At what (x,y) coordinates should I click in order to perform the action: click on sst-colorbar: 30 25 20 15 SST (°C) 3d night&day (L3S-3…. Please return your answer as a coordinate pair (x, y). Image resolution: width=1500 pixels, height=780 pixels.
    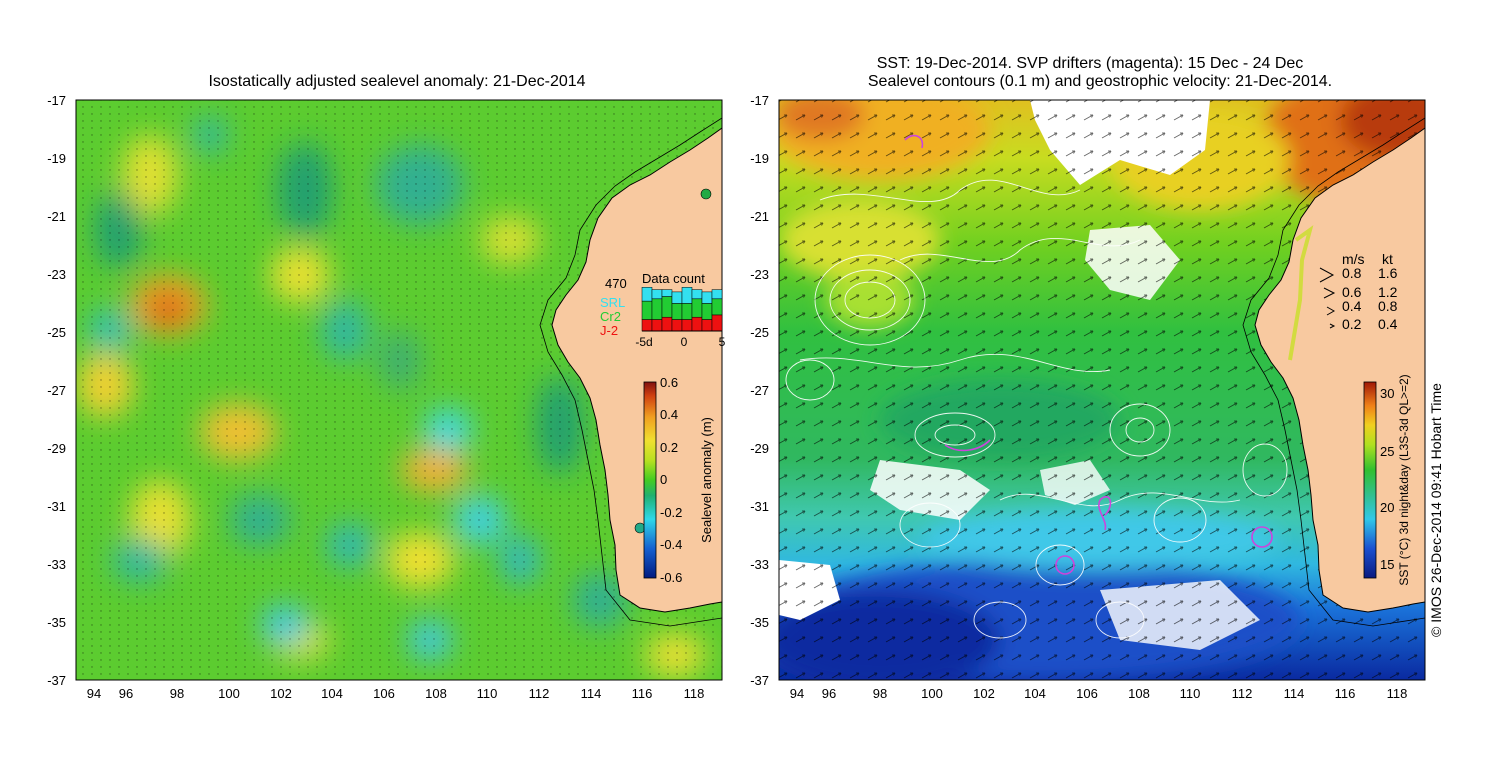
    Looking at the image, I should click on (1387, 480).